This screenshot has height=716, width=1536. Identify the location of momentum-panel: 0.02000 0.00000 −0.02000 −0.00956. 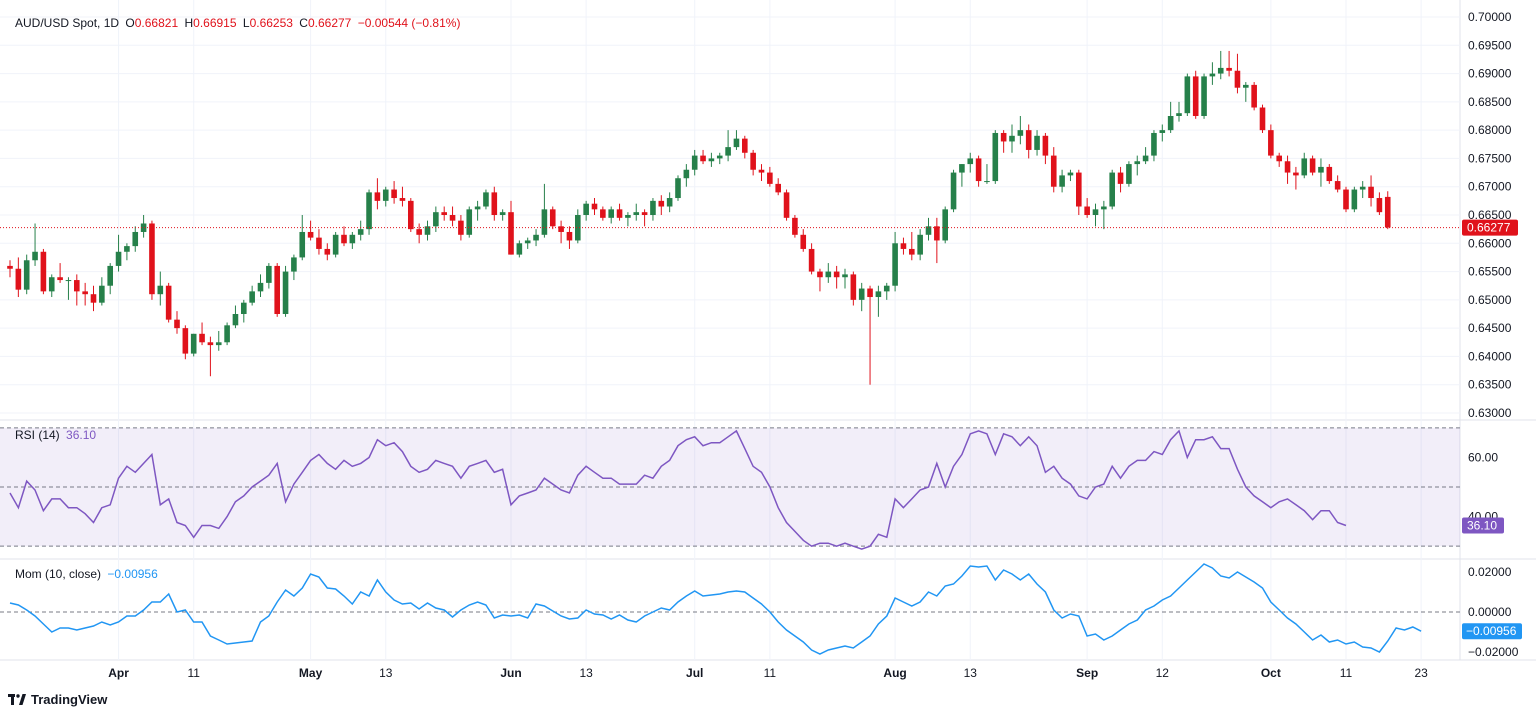
(761, 611).